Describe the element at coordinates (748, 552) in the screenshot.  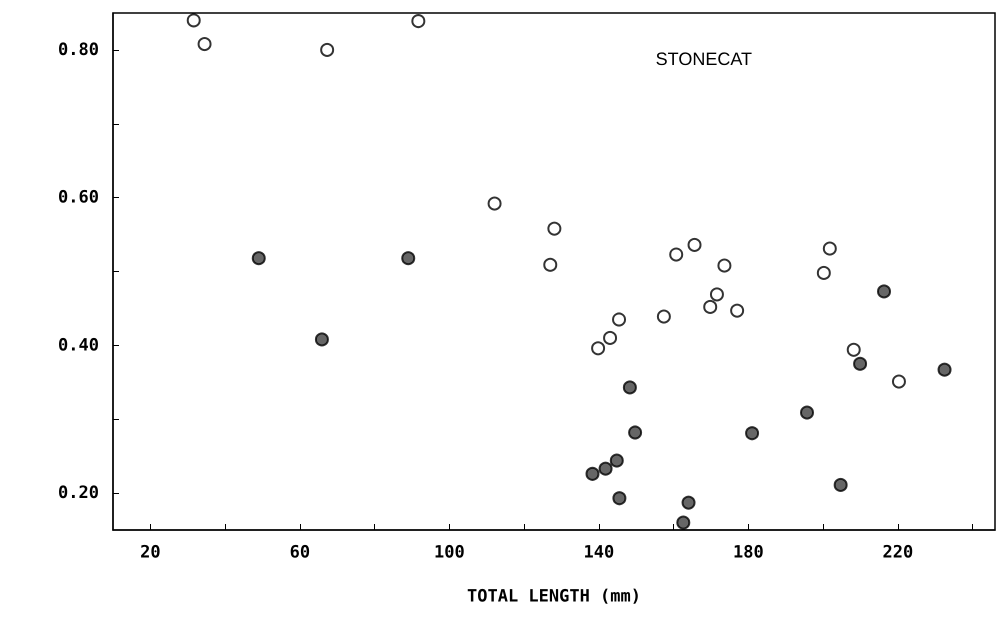
I see `x-tick-label: 180` at that location.